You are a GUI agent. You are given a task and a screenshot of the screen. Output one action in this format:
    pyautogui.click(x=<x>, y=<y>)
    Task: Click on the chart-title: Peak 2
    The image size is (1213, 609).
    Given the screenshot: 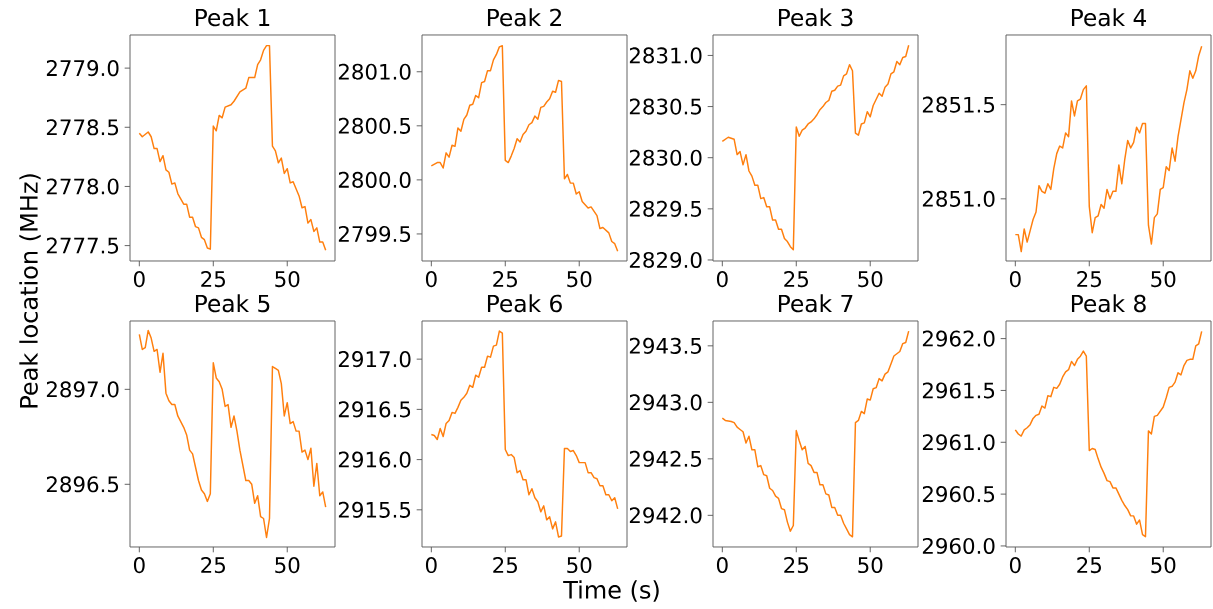 What is the action you would take?
    pyautogui.click(x=524, y=17)
    